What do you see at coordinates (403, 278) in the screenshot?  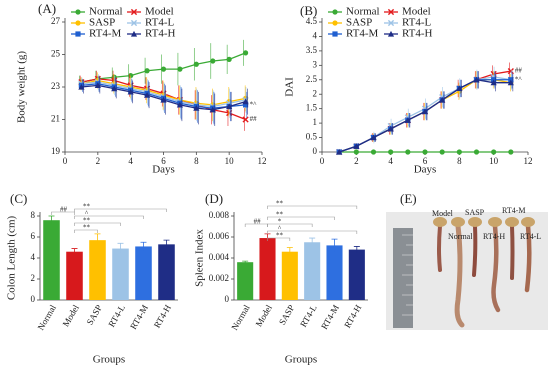 I see `ruler` at bounding box center [403, 278].